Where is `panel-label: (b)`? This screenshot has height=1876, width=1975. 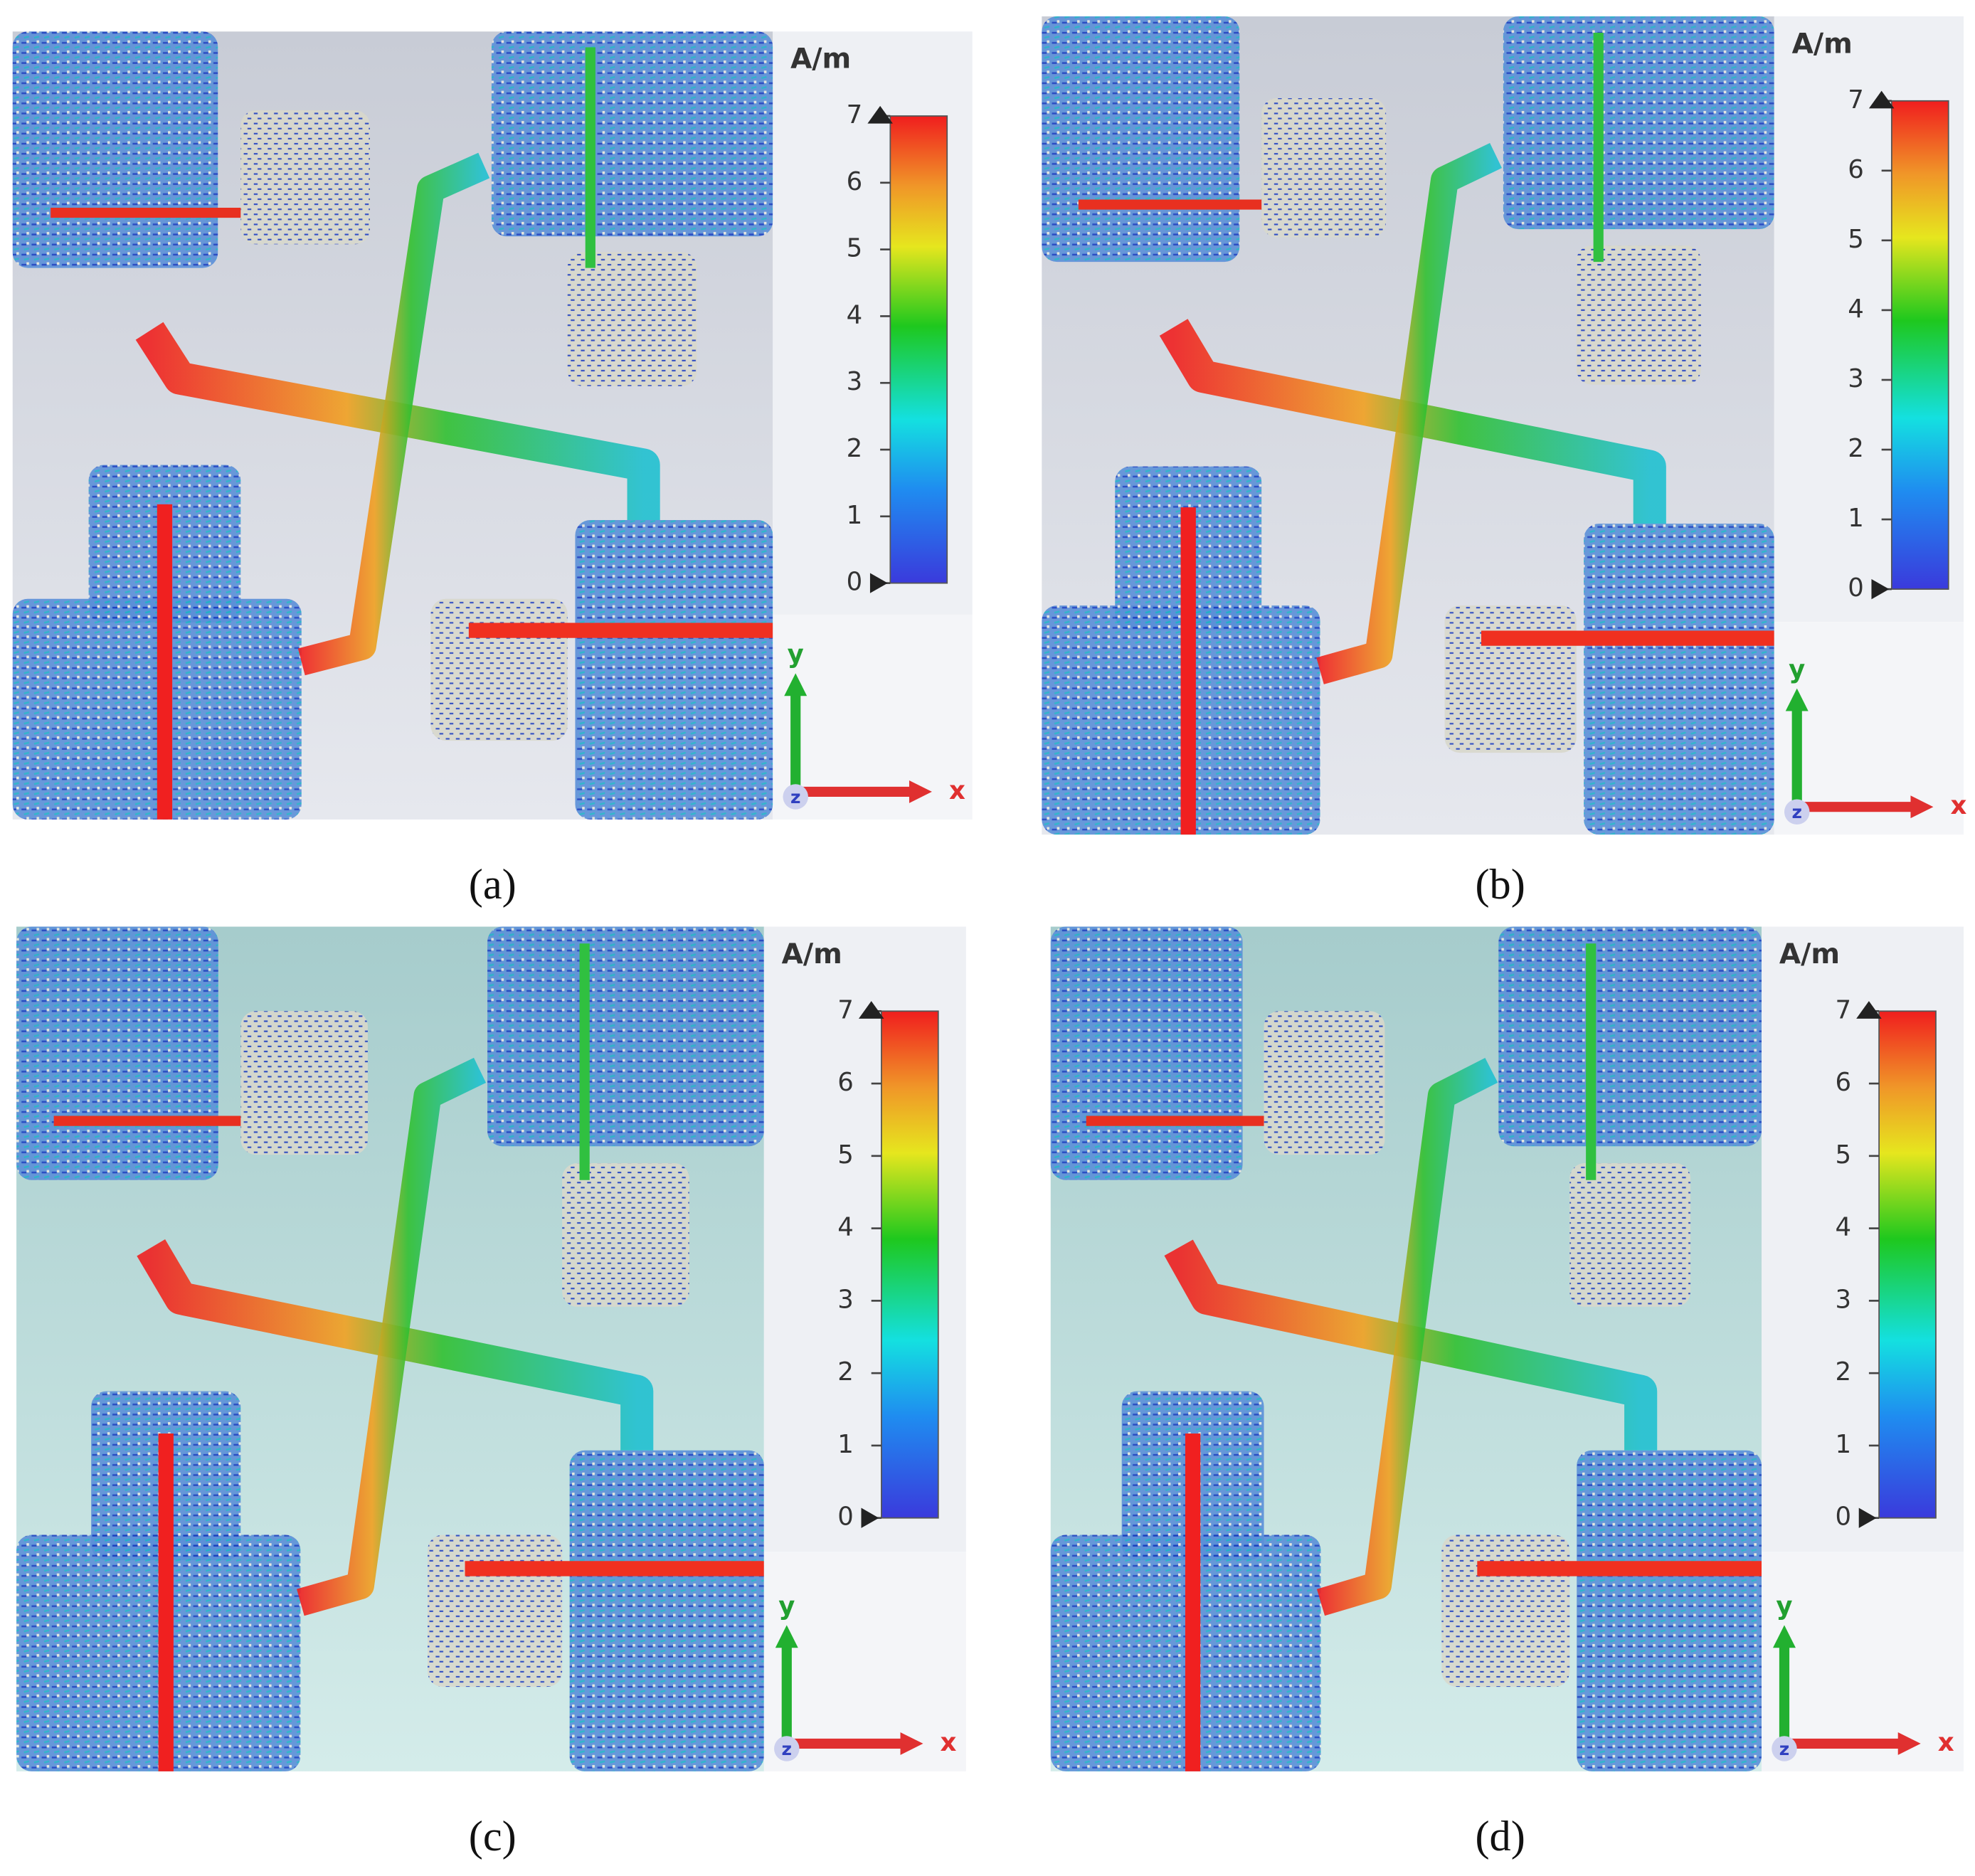 panel-label: (b) is located at coordinates (1500, 884).